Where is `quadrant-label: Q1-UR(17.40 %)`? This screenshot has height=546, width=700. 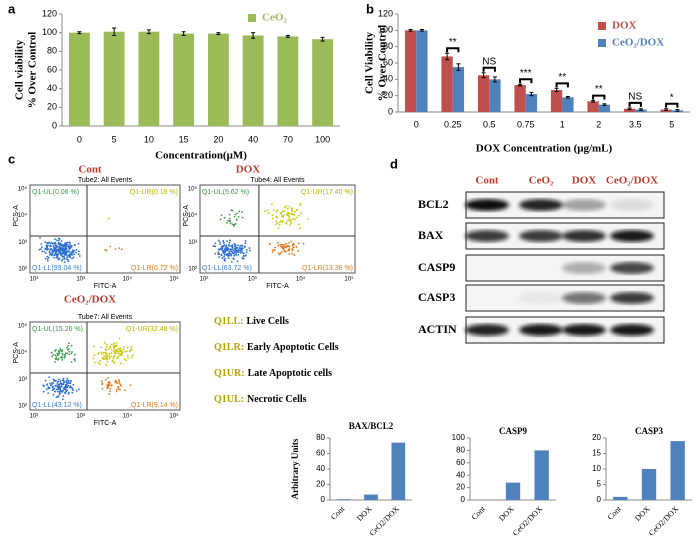
quadrant-label: Q1-UR(17.40 %) is located at coordinates (327, 192).